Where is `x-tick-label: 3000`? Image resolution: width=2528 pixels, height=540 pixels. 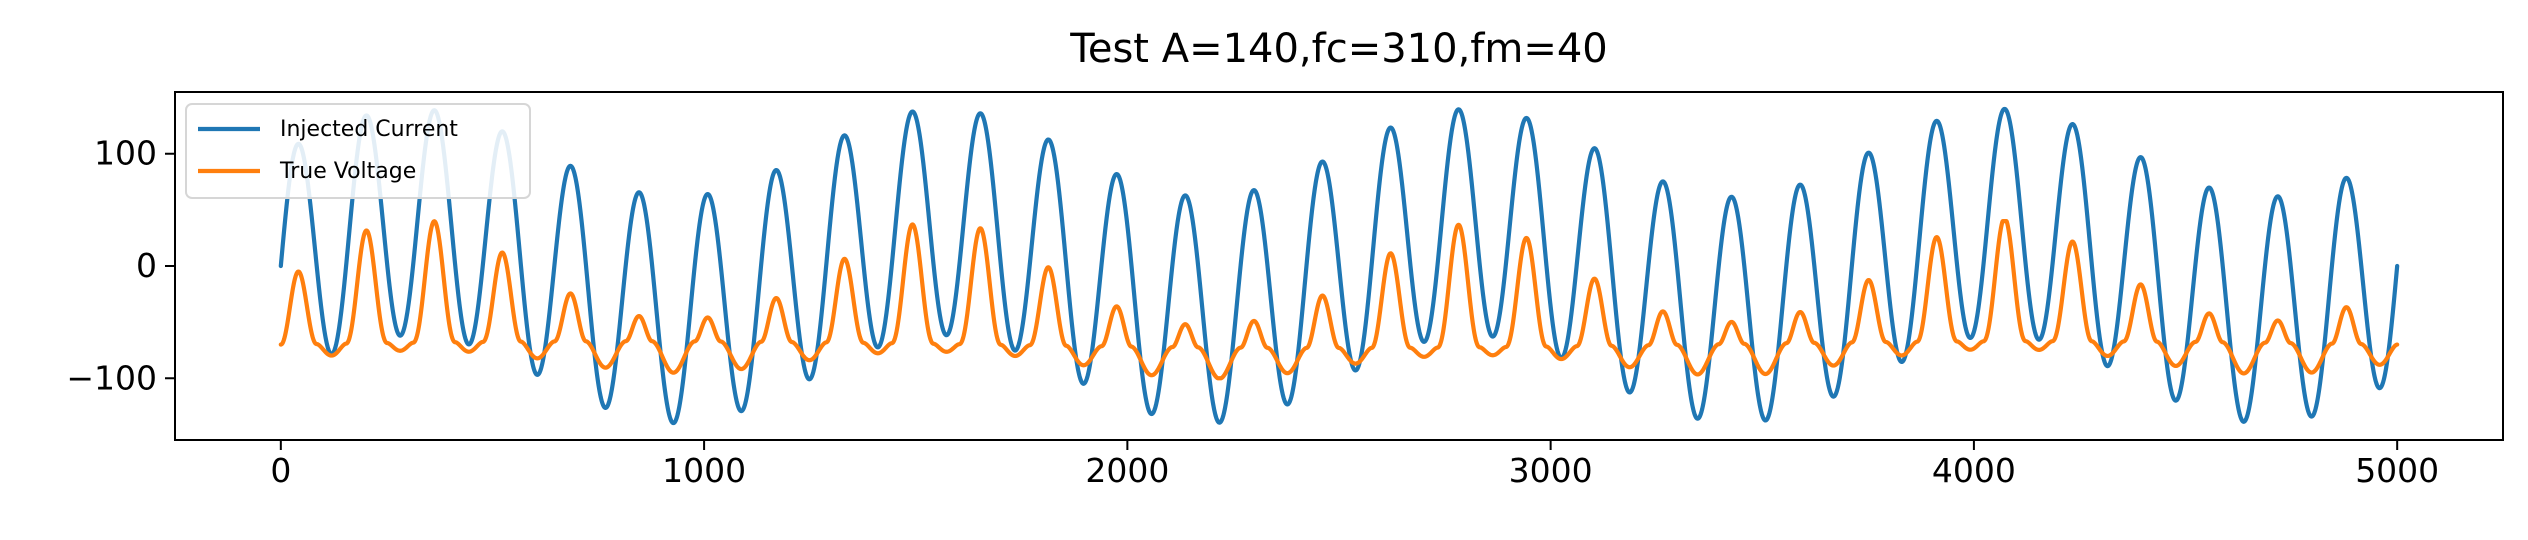 x-tick-label: 3000 is located at coordinates (1551, 470).